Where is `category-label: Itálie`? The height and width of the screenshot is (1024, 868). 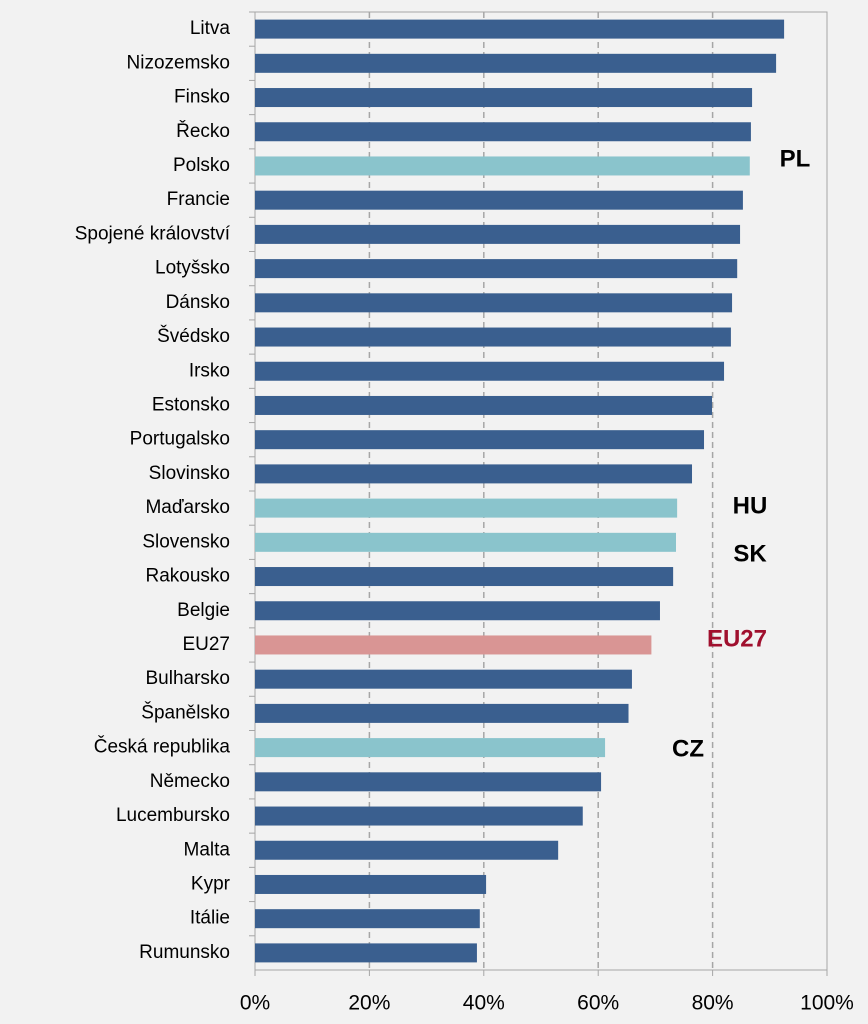
category-label: Itálie is located at coordinates (210, 918).